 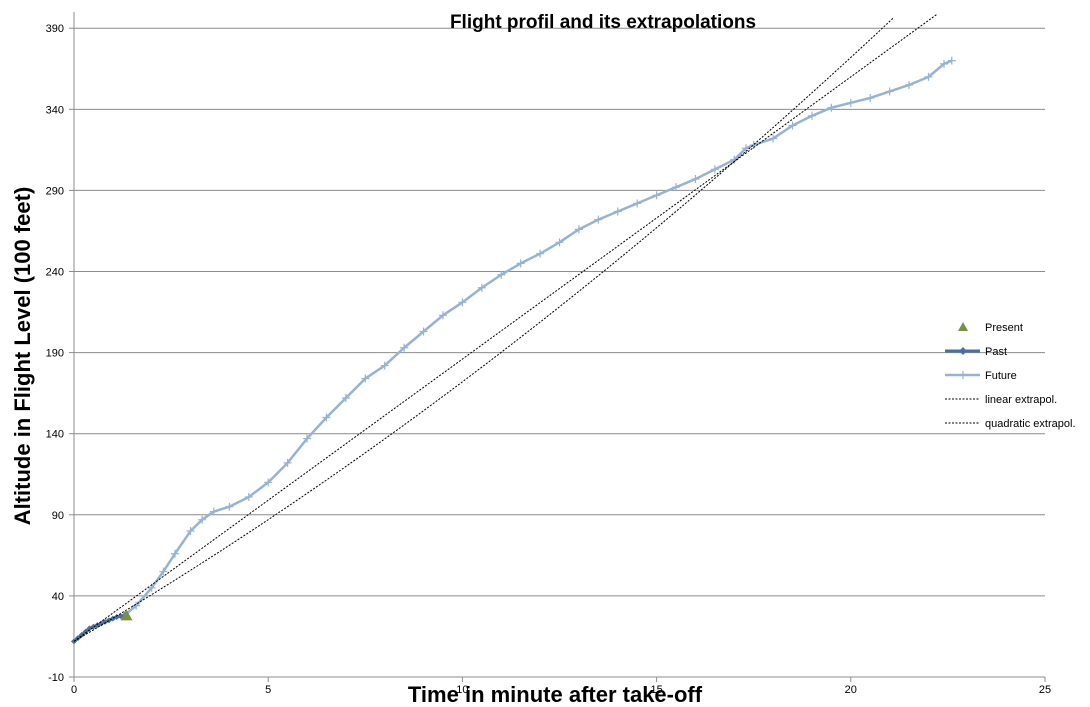 I want to click on x-axis-title: Time in minute after take-off, so click(x=555, y=694).